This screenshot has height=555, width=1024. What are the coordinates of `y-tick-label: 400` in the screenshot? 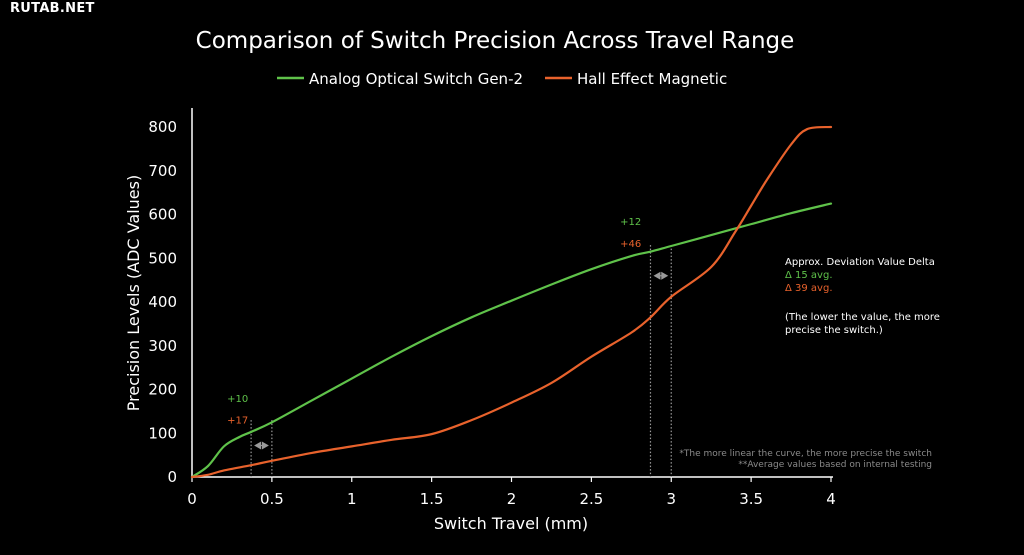 It's located at (162, 302).